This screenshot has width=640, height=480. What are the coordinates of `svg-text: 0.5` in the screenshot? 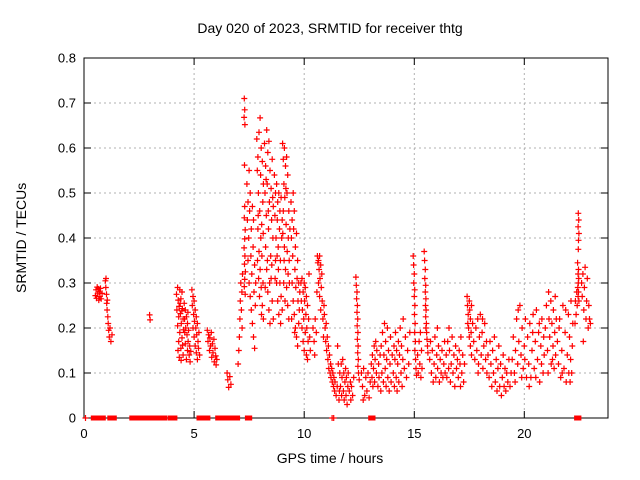 It's located at (67, 193).